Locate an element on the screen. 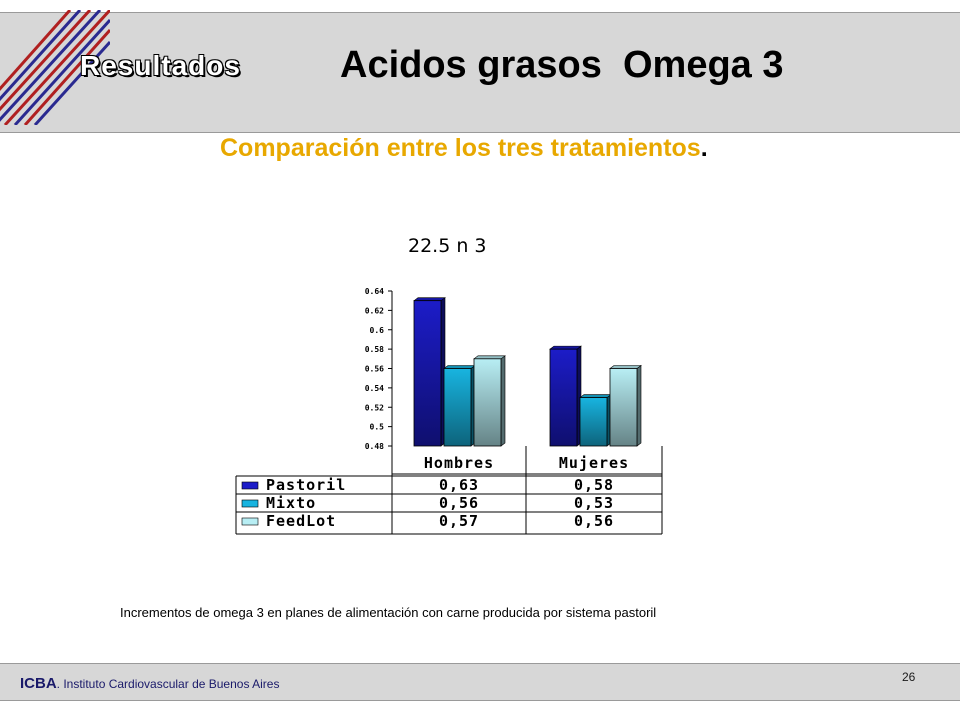  logo-stripes-icon is located at coordinates (55, 67).